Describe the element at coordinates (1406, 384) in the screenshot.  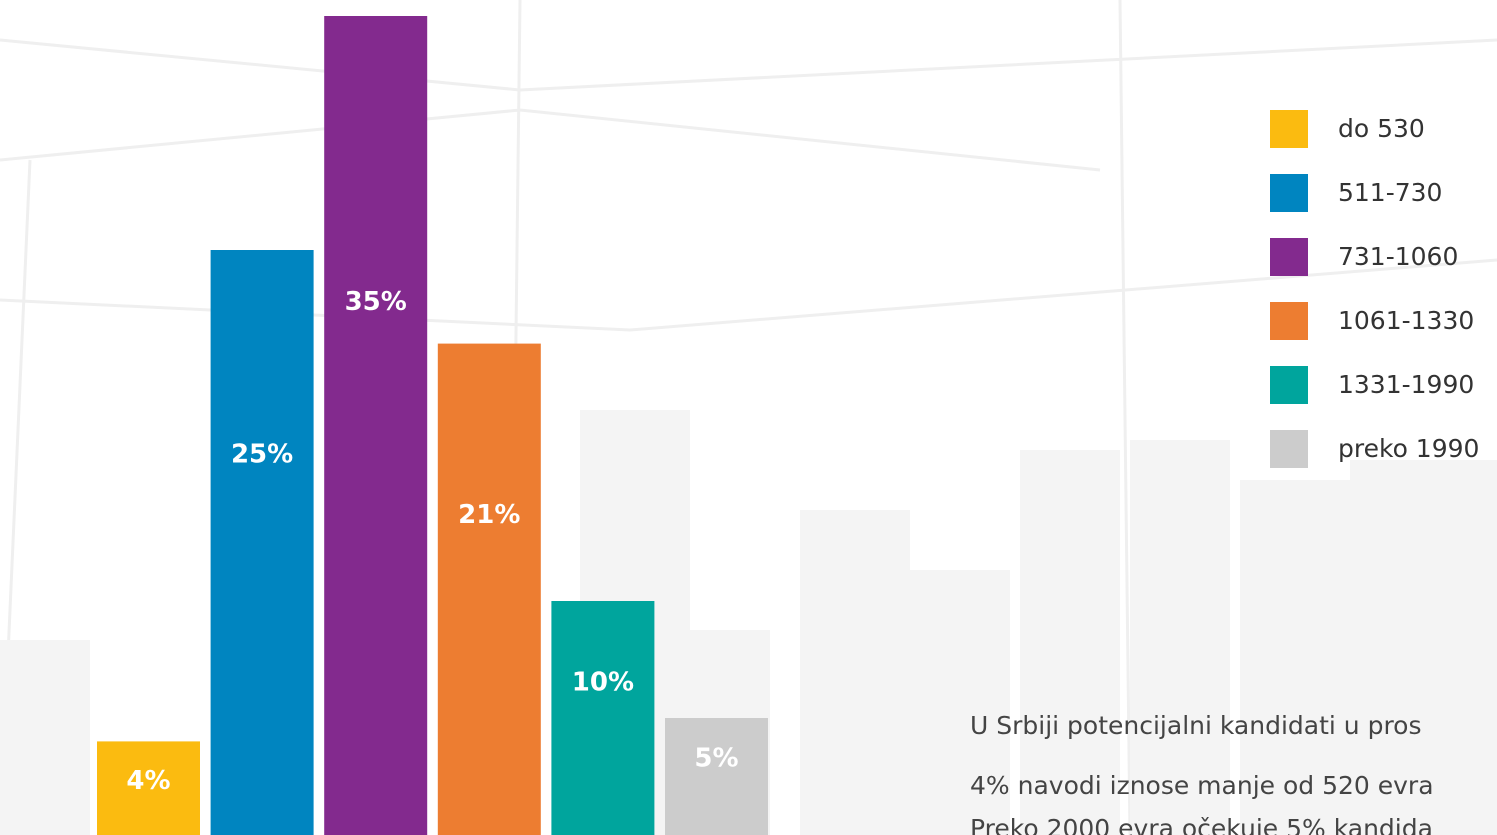
I see `legend-label: 1331-1990` at that location.